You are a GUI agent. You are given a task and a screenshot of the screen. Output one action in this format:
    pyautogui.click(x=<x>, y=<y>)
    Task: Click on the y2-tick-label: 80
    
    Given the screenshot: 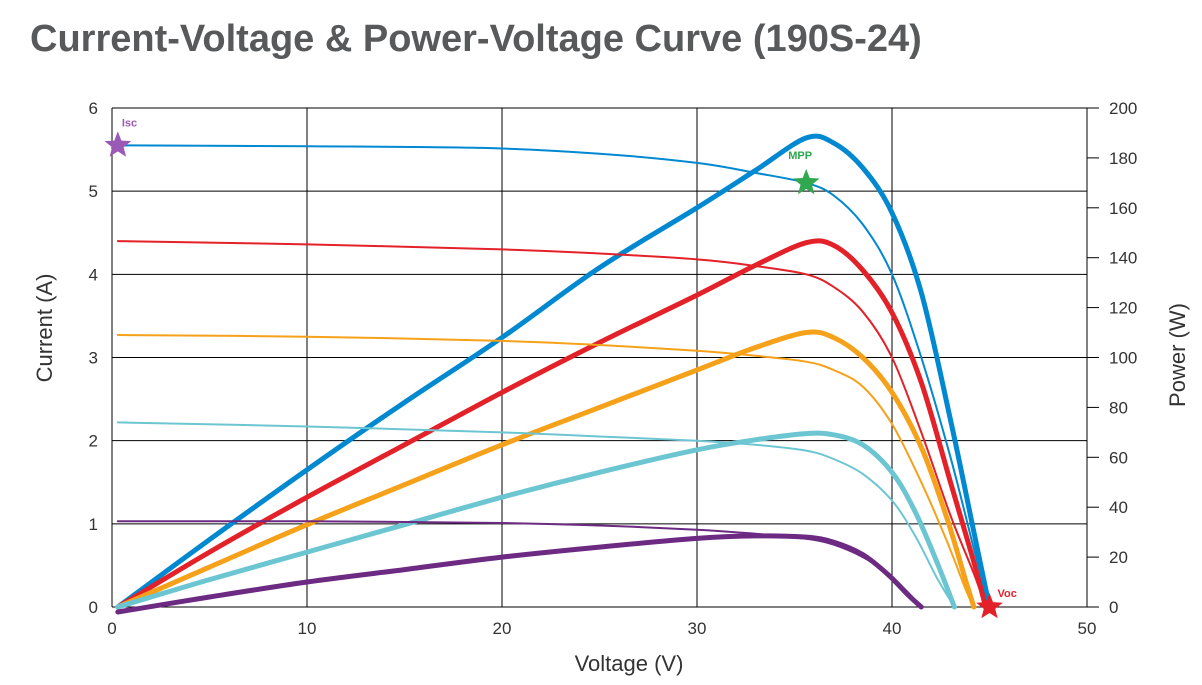 What is the action you would take?
    pyautogui.click(x=1118, y=407)
    